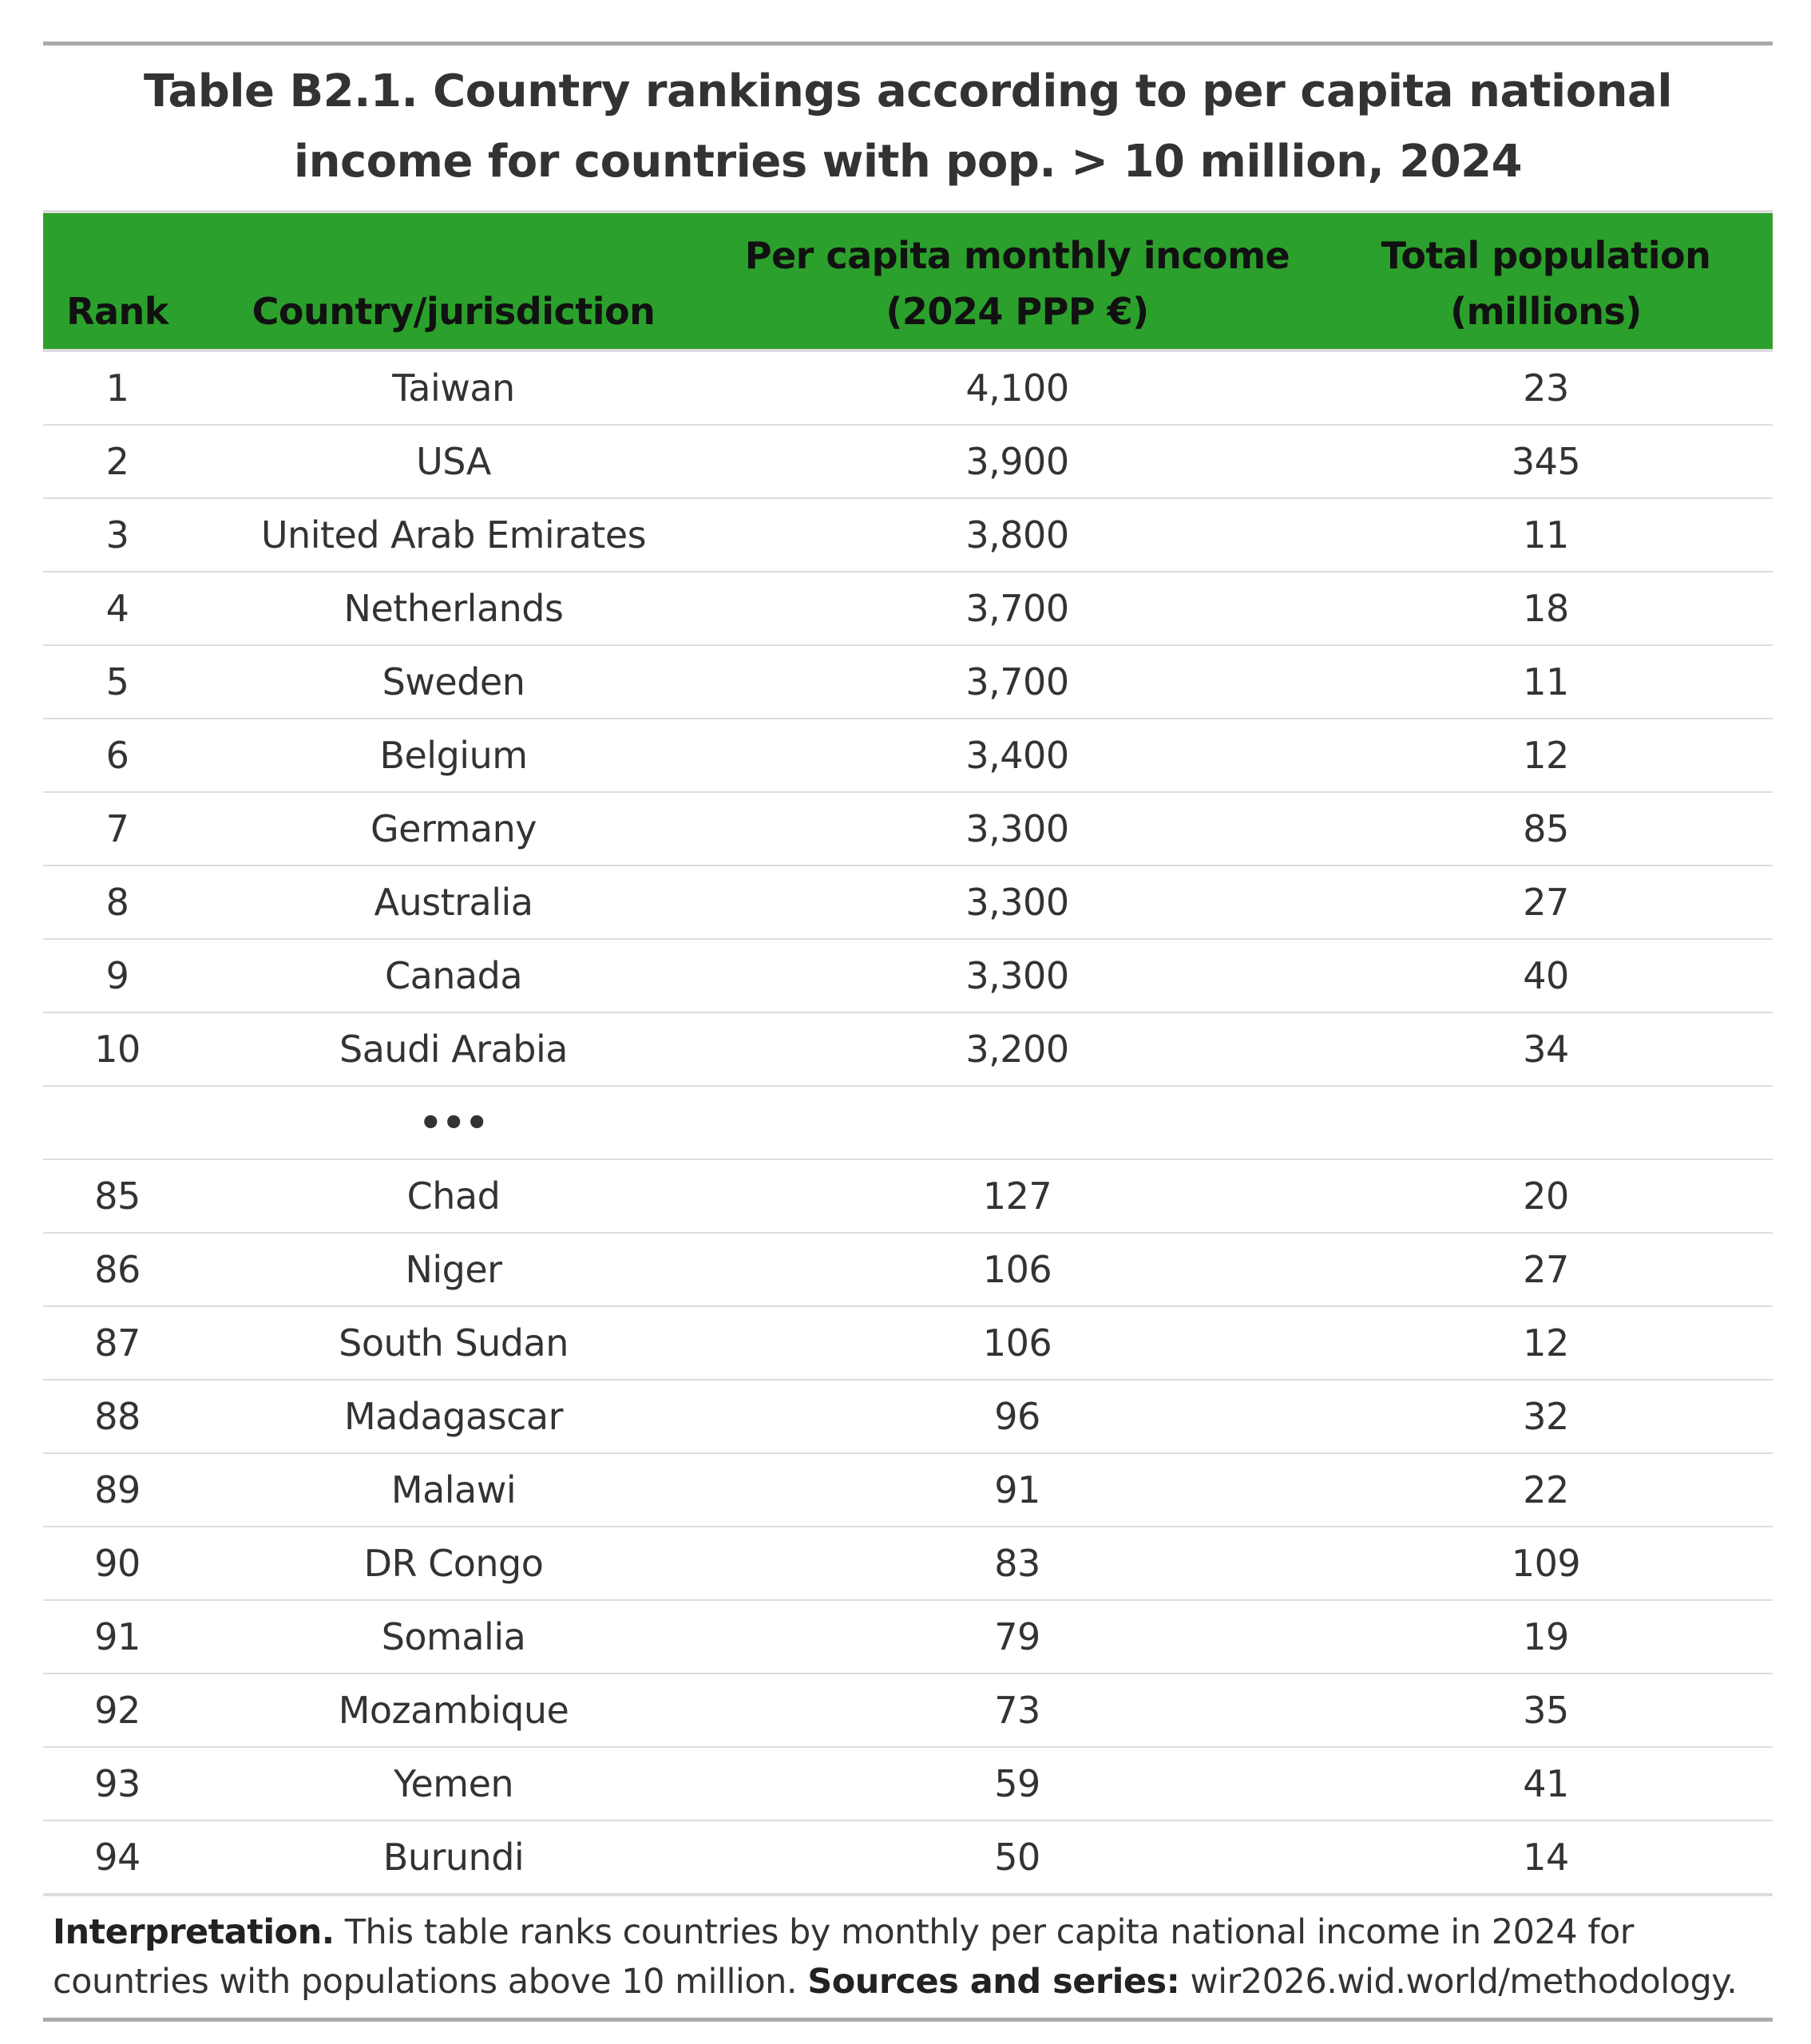 The image size is (1811, 2044). I want to click on cell-country: Australia, so click(453, 903).